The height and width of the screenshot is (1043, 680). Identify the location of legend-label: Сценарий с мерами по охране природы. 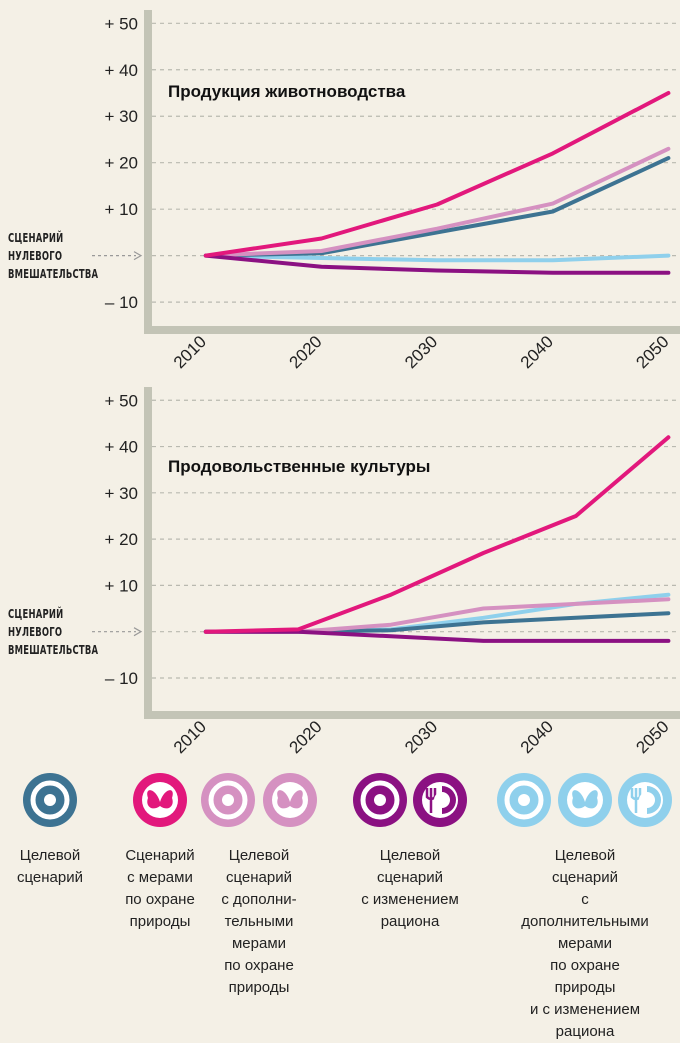
(160, 888).